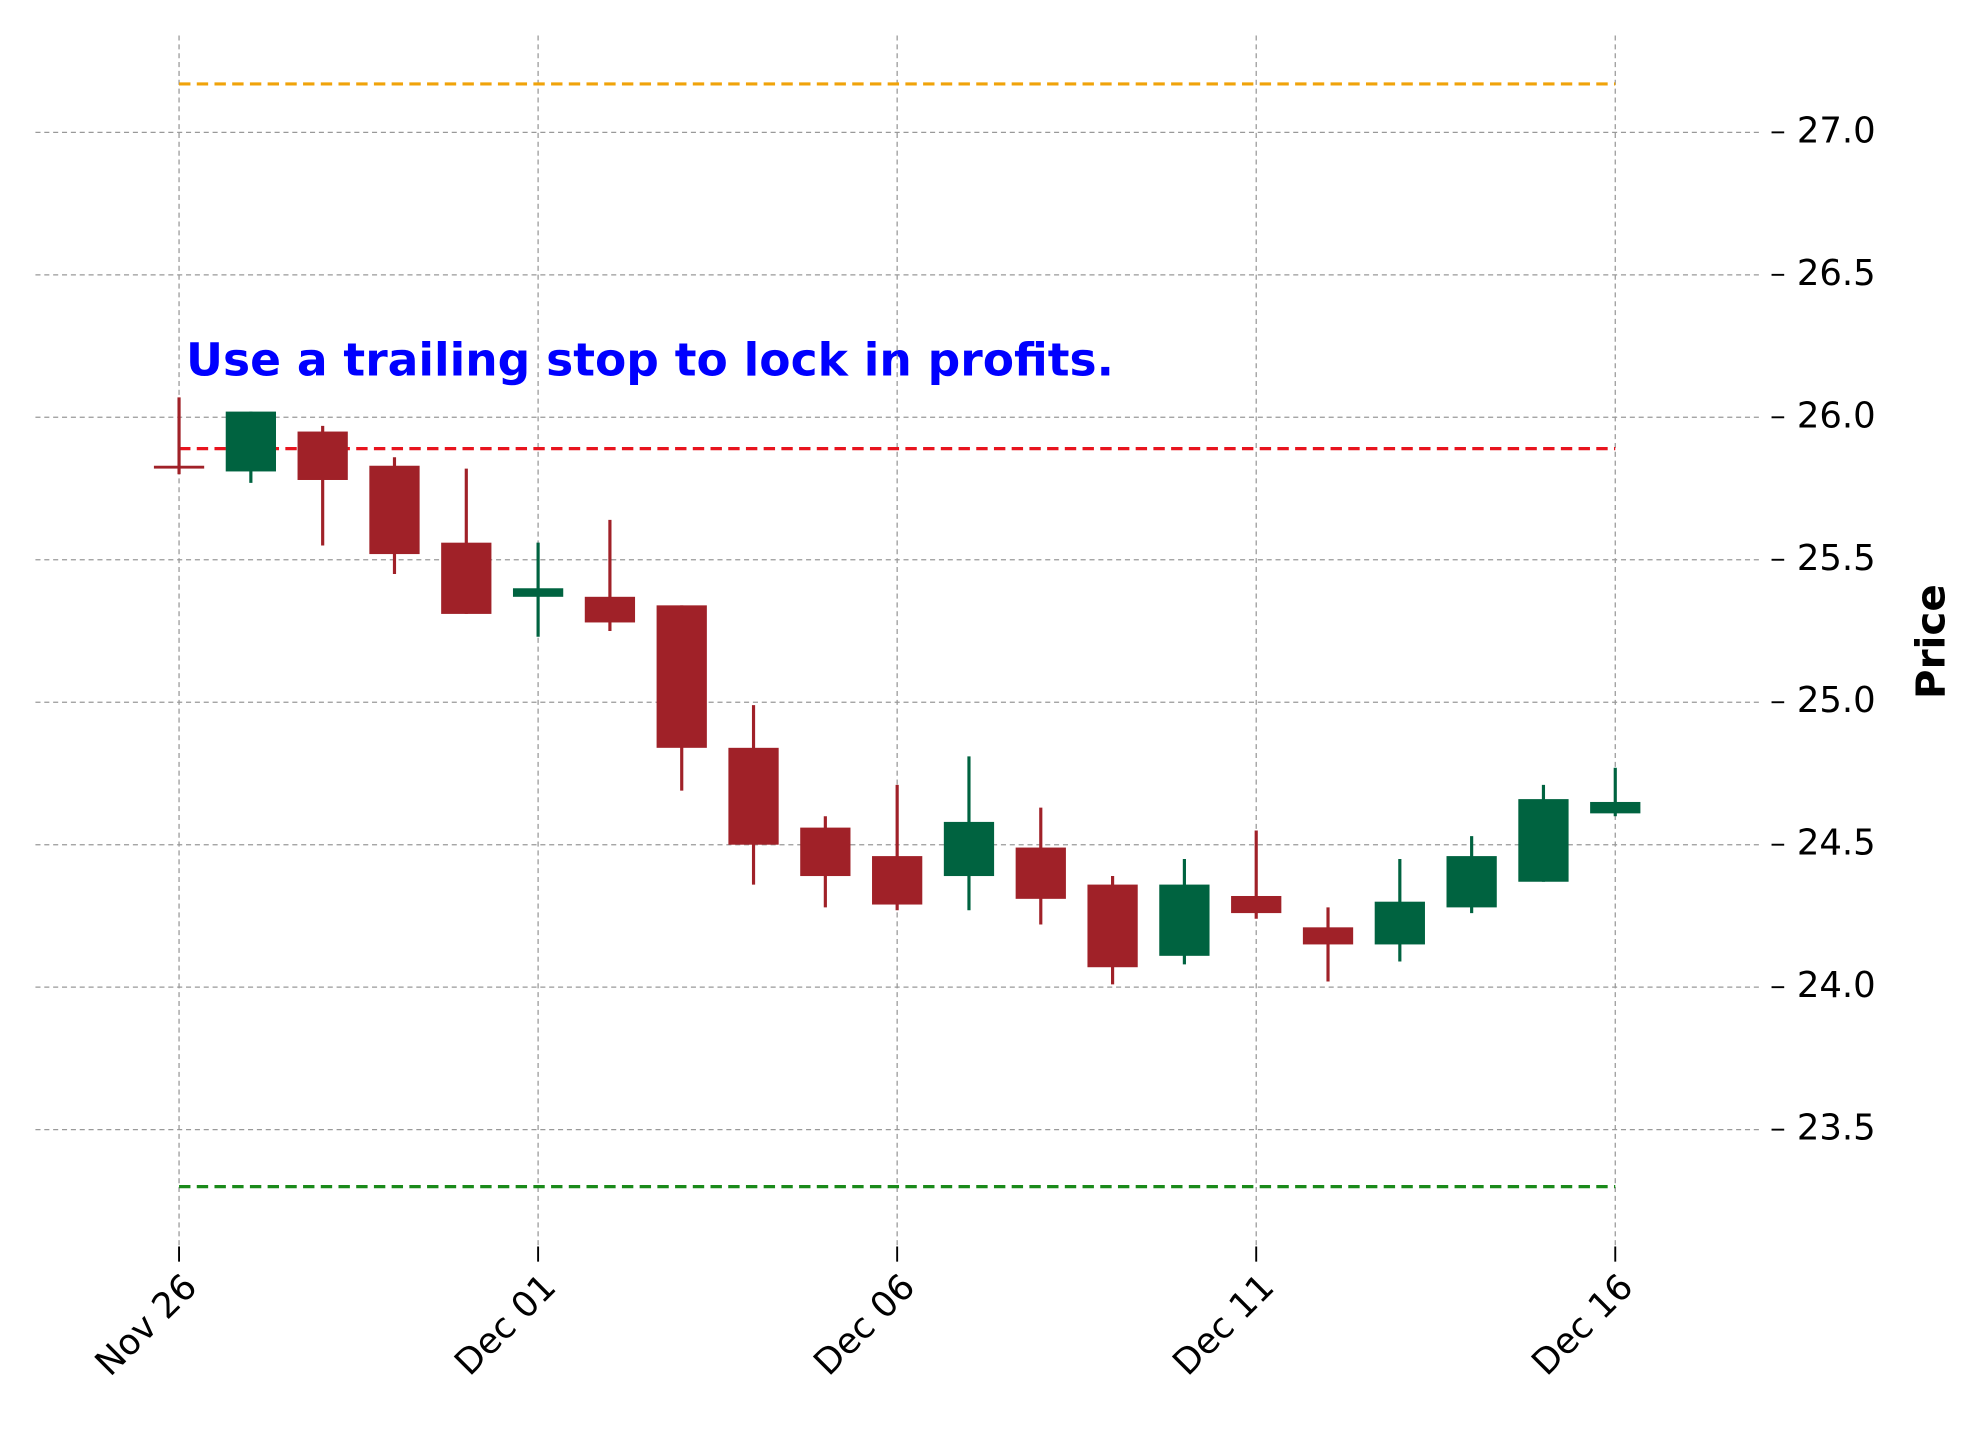  Describe the element at coordinates (1836, 843) in the screenshot. I see `y-tick-label: 24.5` at that location.